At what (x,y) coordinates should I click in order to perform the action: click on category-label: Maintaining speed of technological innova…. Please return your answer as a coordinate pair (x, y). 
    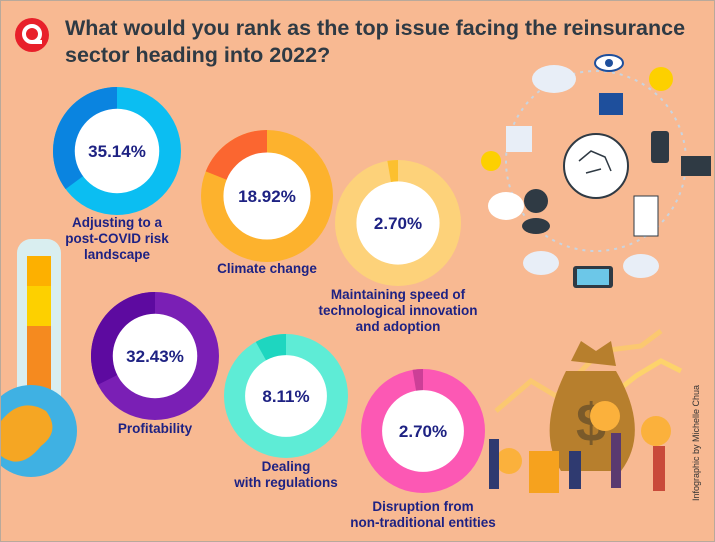
    Looking at the image, I should click on (398, 311).